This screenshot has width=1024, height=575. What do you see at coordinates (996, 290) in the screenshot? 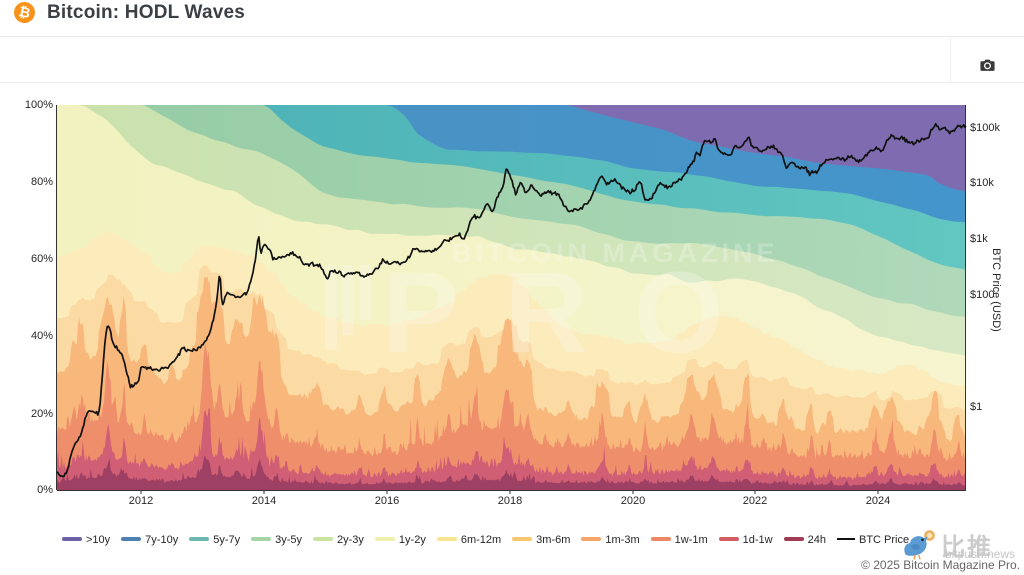
I see `svg-text: BTC Price (USD)` at bounding box center [996, 290].